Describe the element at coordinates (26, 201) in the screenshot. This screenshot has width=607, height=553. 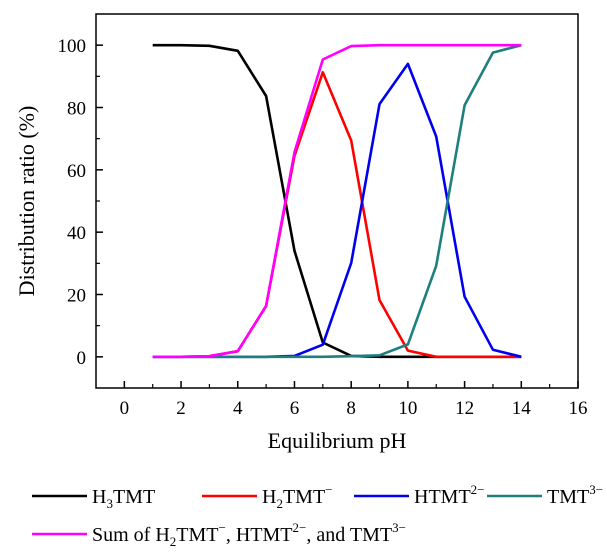
I see `y-axis-title: Distribution ratio (%)` at that location.